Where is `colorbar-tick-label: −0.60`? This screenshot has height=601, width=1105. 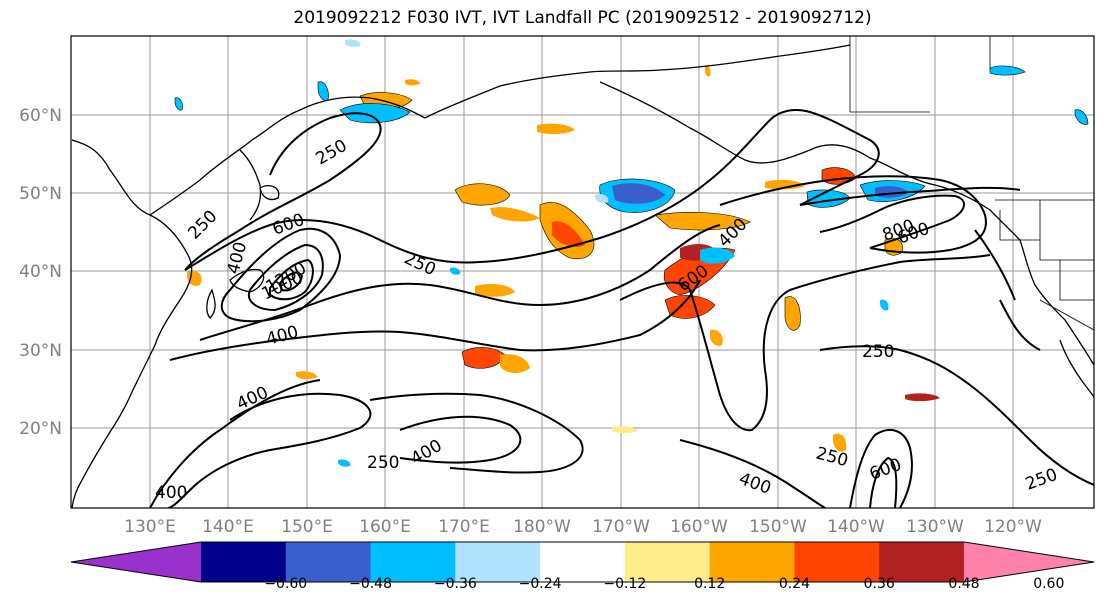 colorbar-tick-label: −0.60 is located at coordinates (285, 584).